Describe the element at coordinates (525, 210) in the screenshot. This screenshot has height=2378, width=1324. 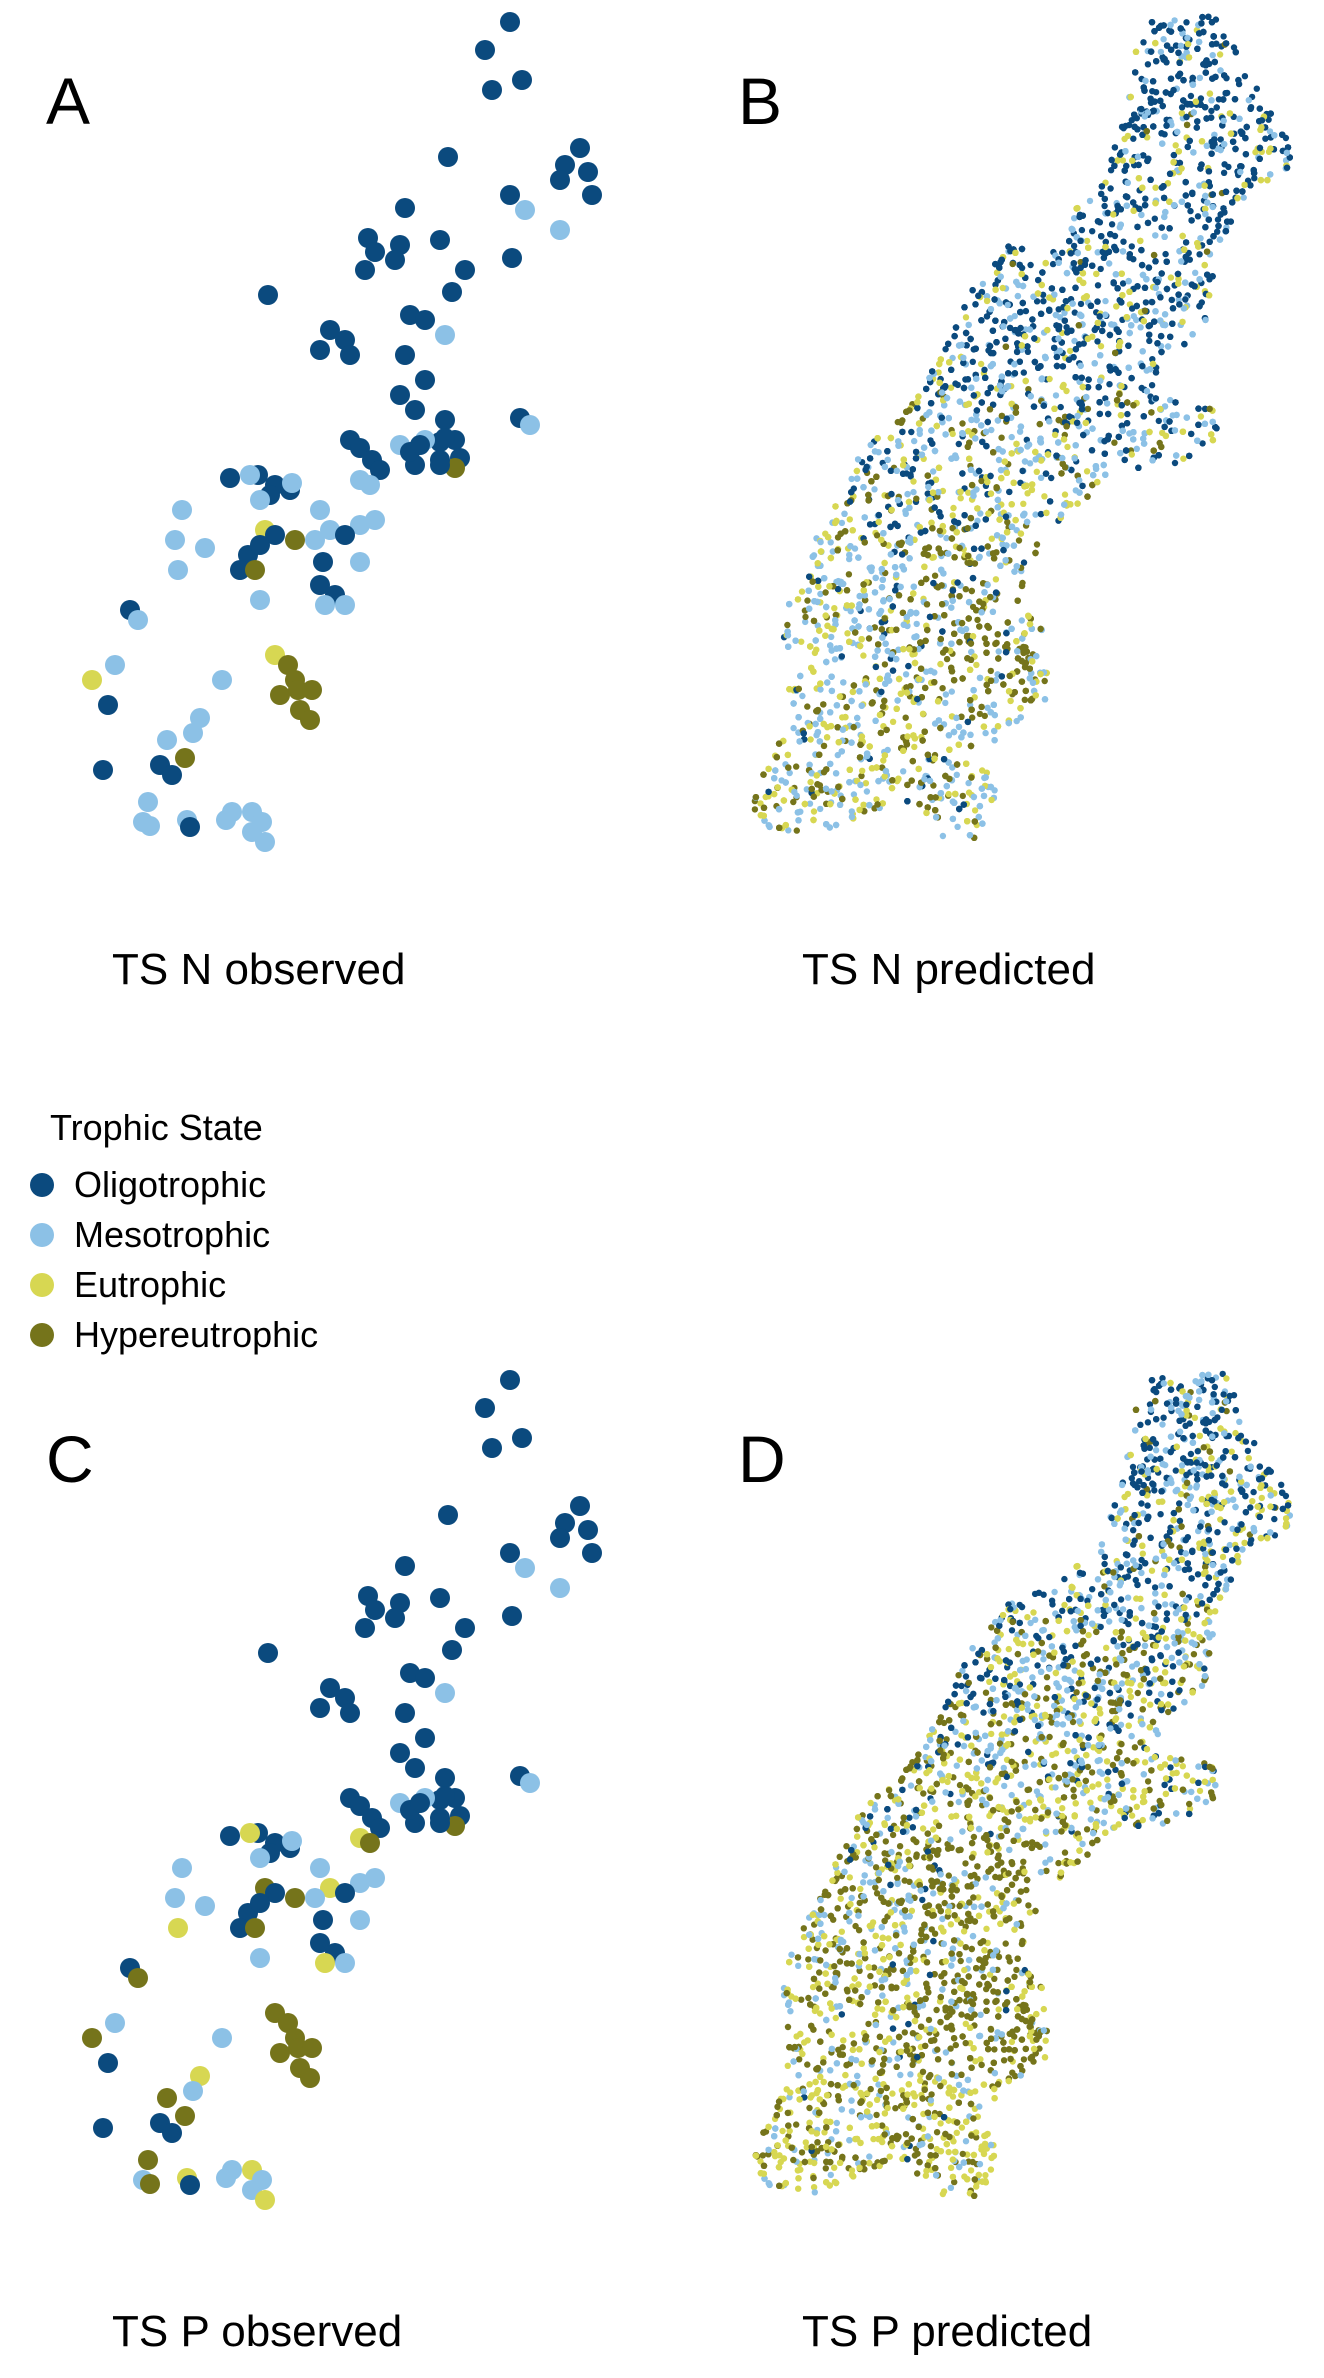
I see `site-point-mesotrophic` at that location.